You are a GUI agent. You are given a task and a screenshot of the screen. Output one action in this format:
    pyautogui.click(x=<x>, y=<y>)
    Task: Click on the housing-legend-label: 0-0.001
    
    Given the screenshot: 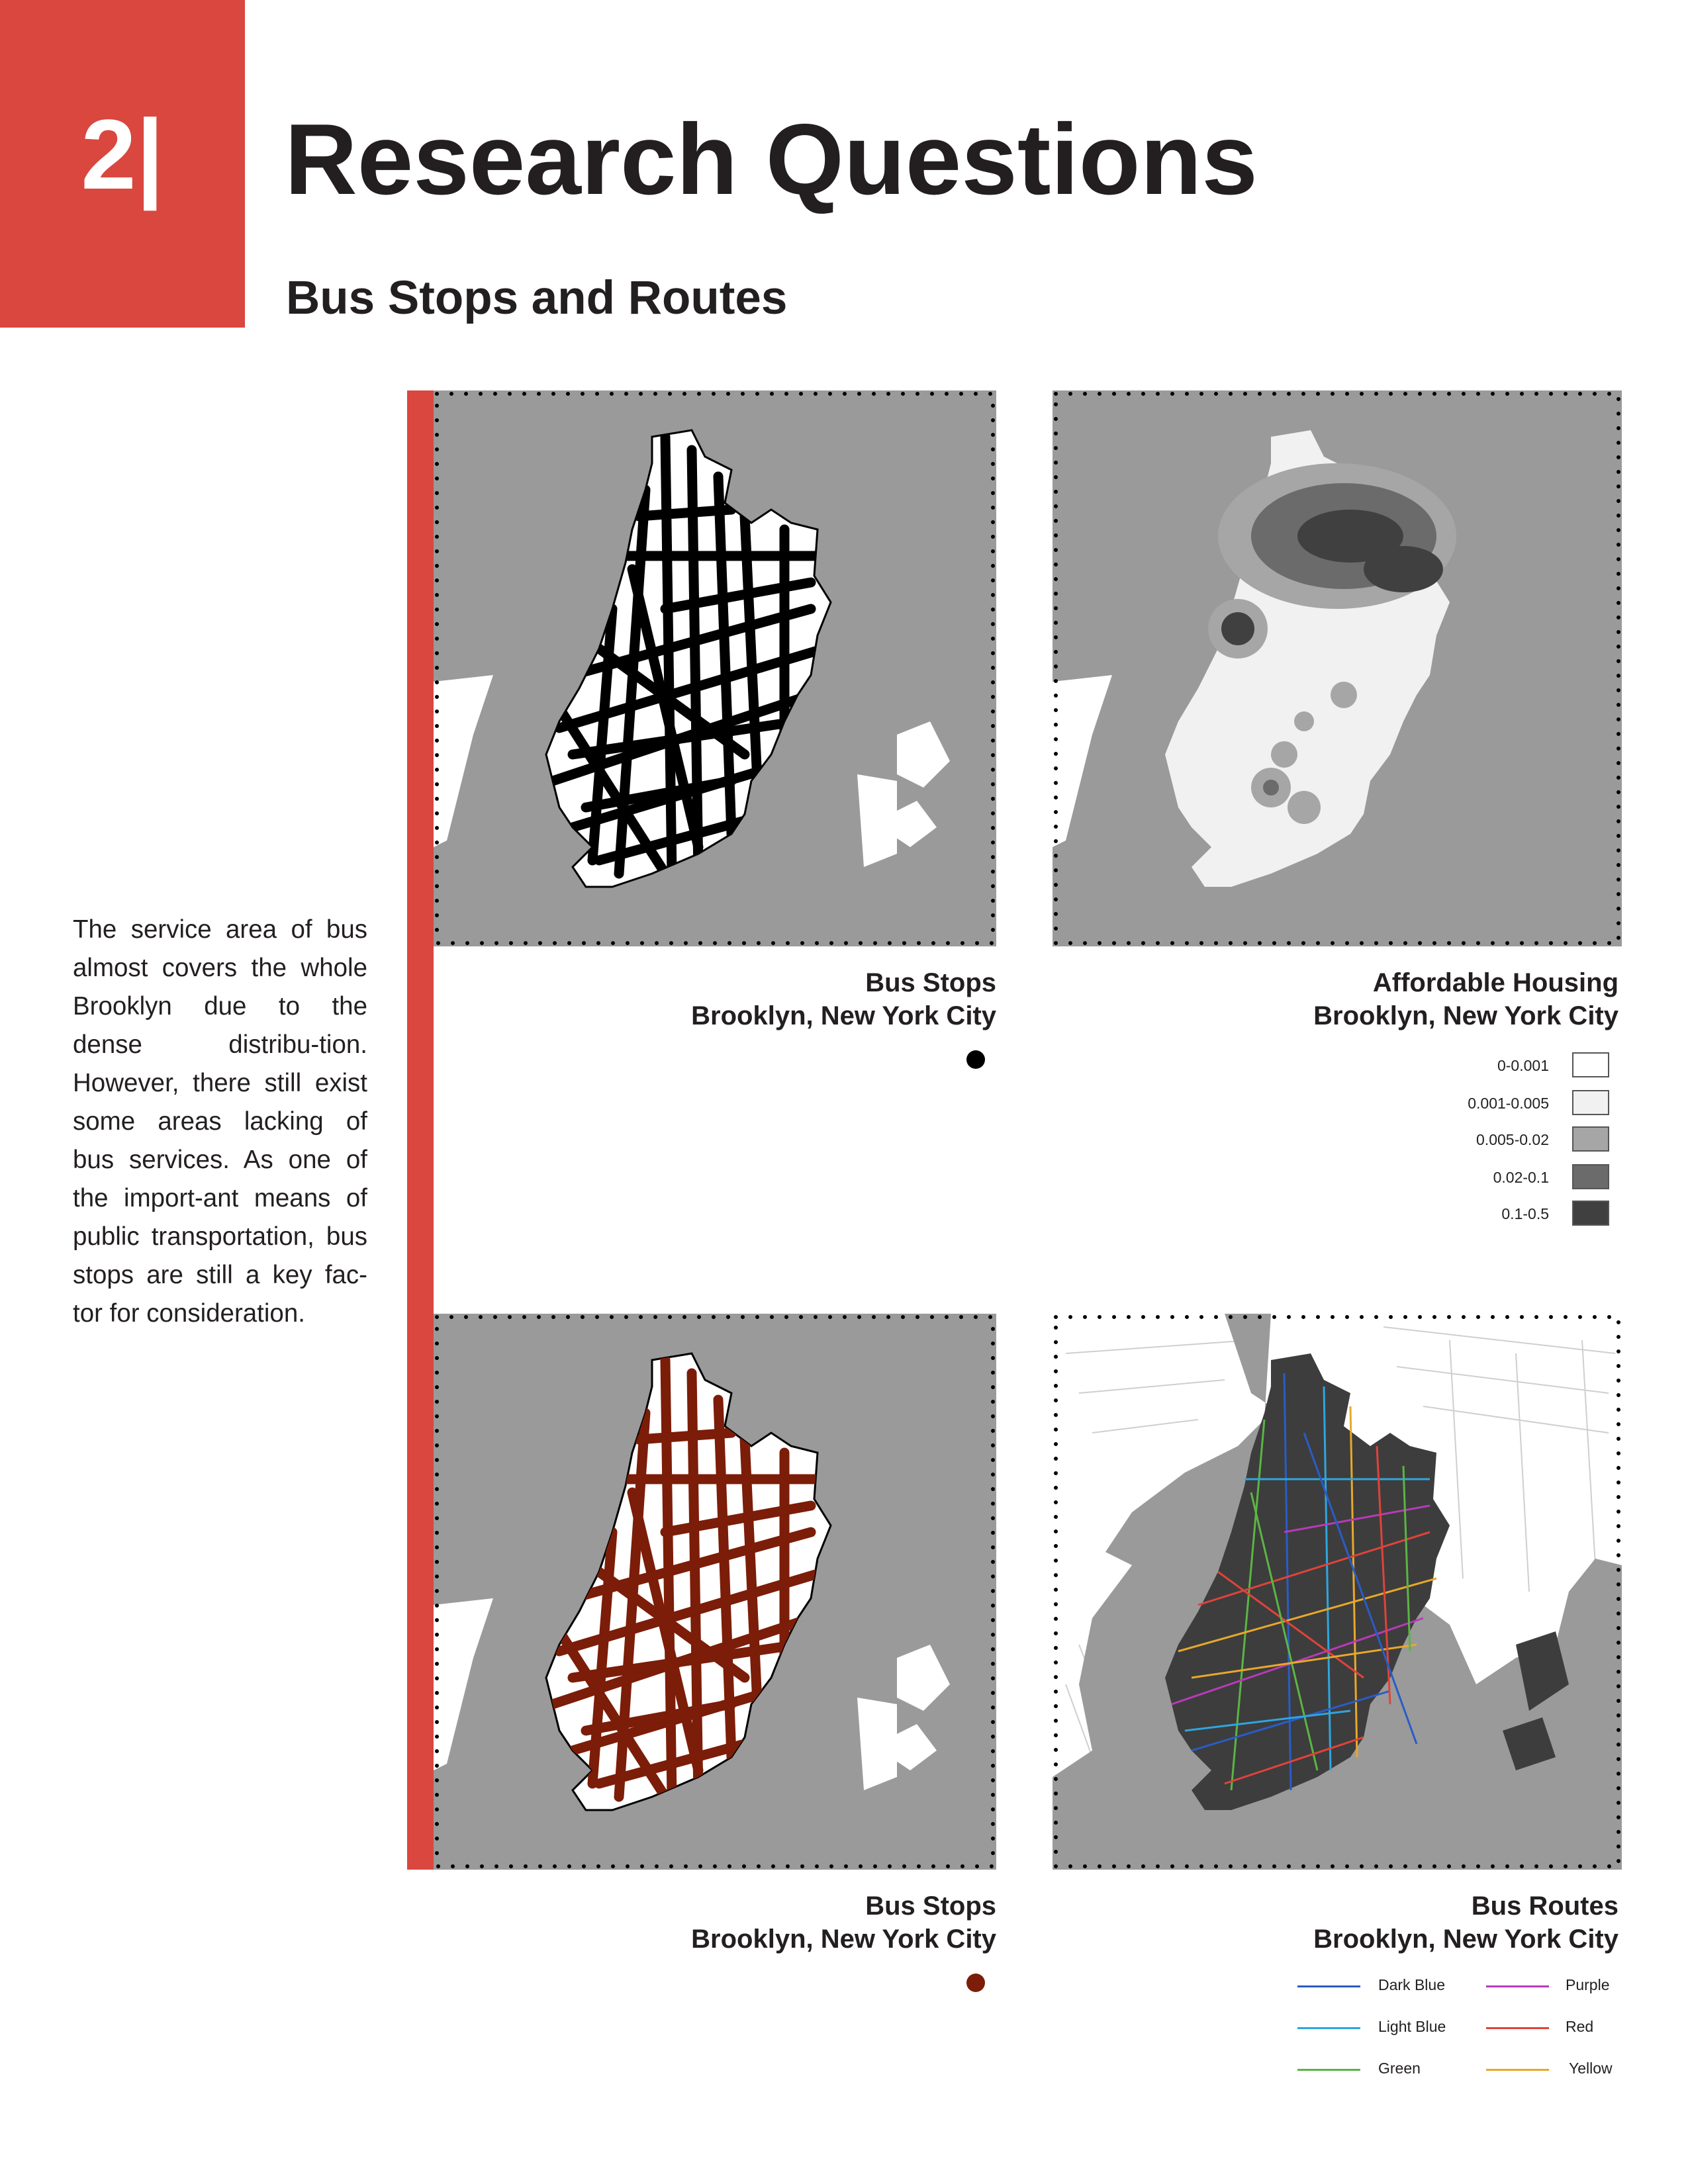 What is the action you would take?
    pyautogui.click(x=1523, y=1065)
    